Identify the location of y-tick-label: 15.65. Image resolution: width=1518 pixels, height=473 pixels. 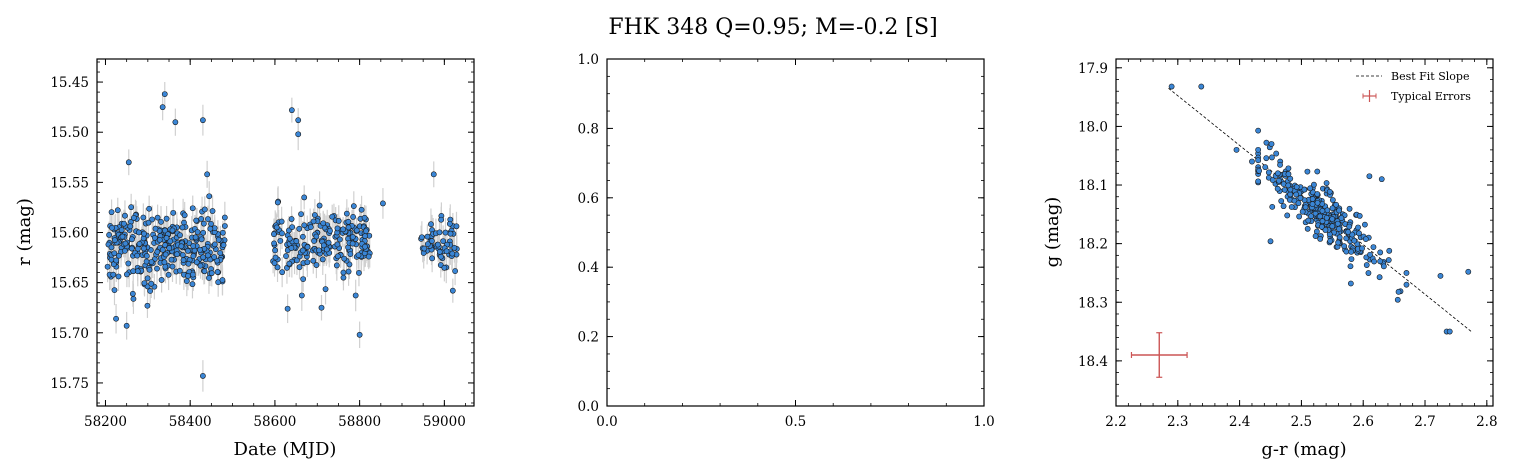
(69, 284).